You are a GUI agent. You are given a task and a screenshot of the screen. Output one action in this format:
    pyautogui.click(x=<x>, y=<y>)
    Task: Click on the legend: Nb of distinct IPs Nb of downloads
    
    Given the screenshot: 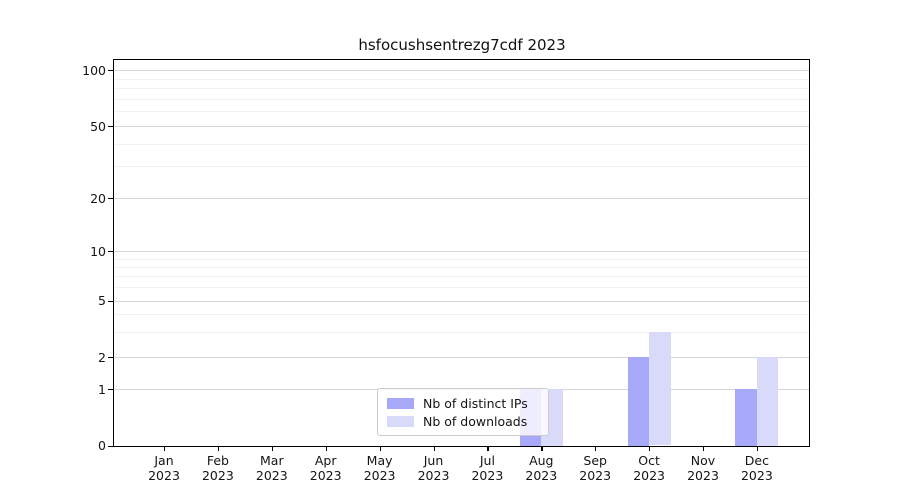 What is the action you would take?
    pyautogui.click(x=463, y=412)
    